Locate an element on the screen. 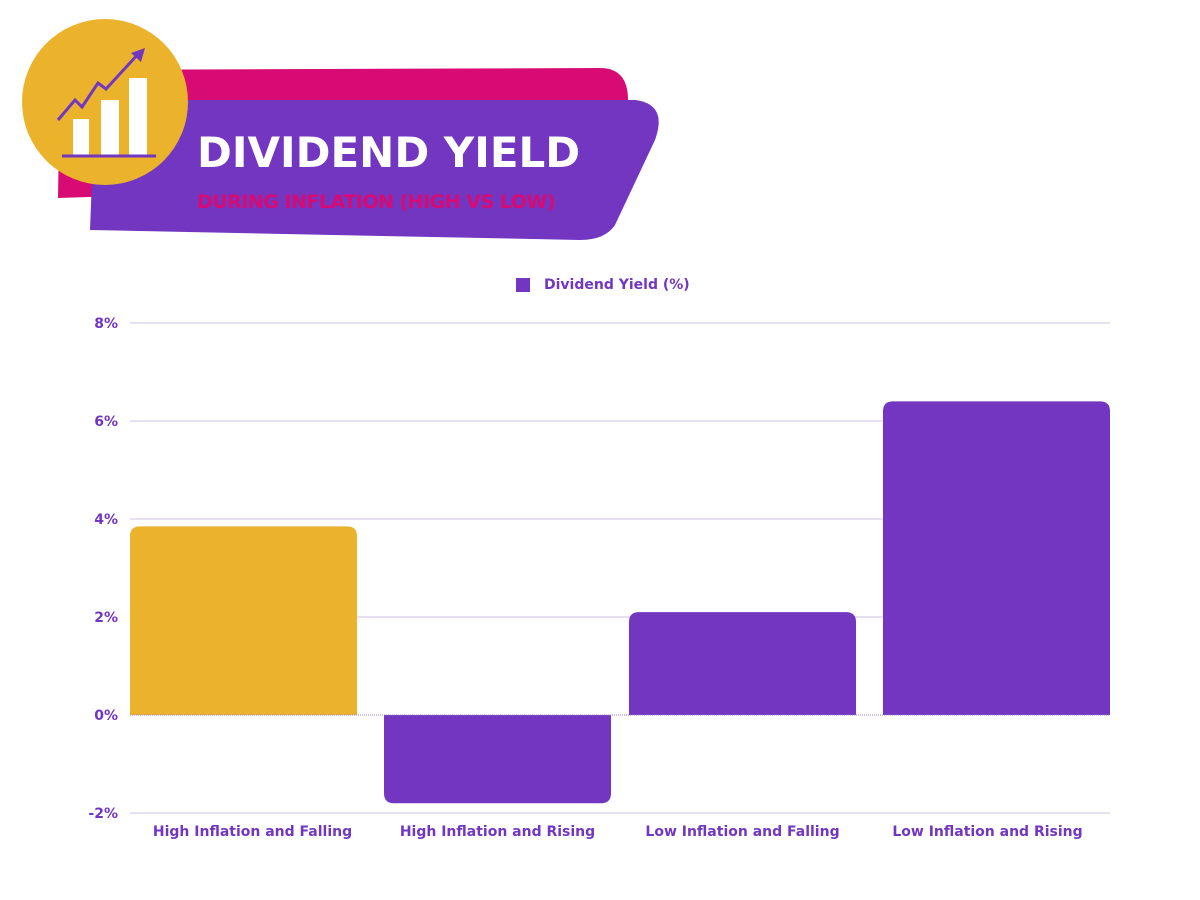  growth-chart-icon is located at coordinates (105, 102).